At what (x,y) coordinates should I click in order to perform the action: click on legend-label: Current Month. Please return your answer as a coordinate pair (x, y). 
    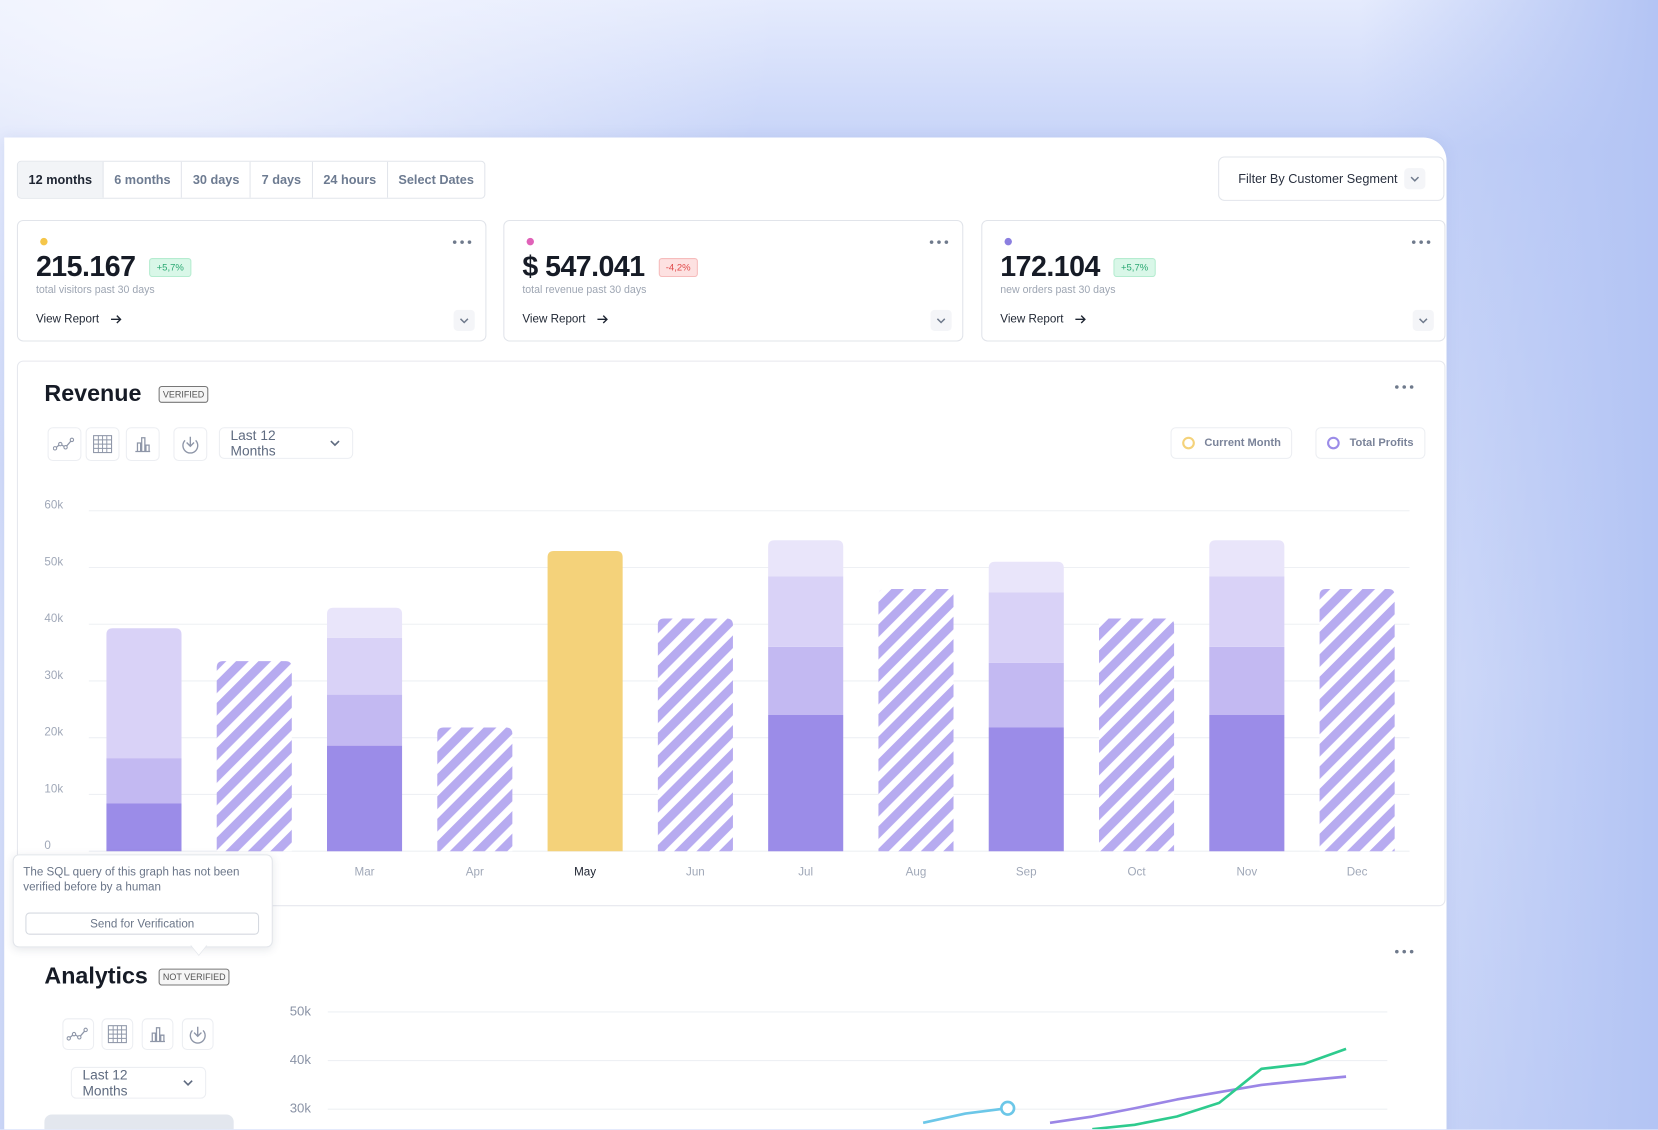
    Looking at the image, I should click on (1242, 443).